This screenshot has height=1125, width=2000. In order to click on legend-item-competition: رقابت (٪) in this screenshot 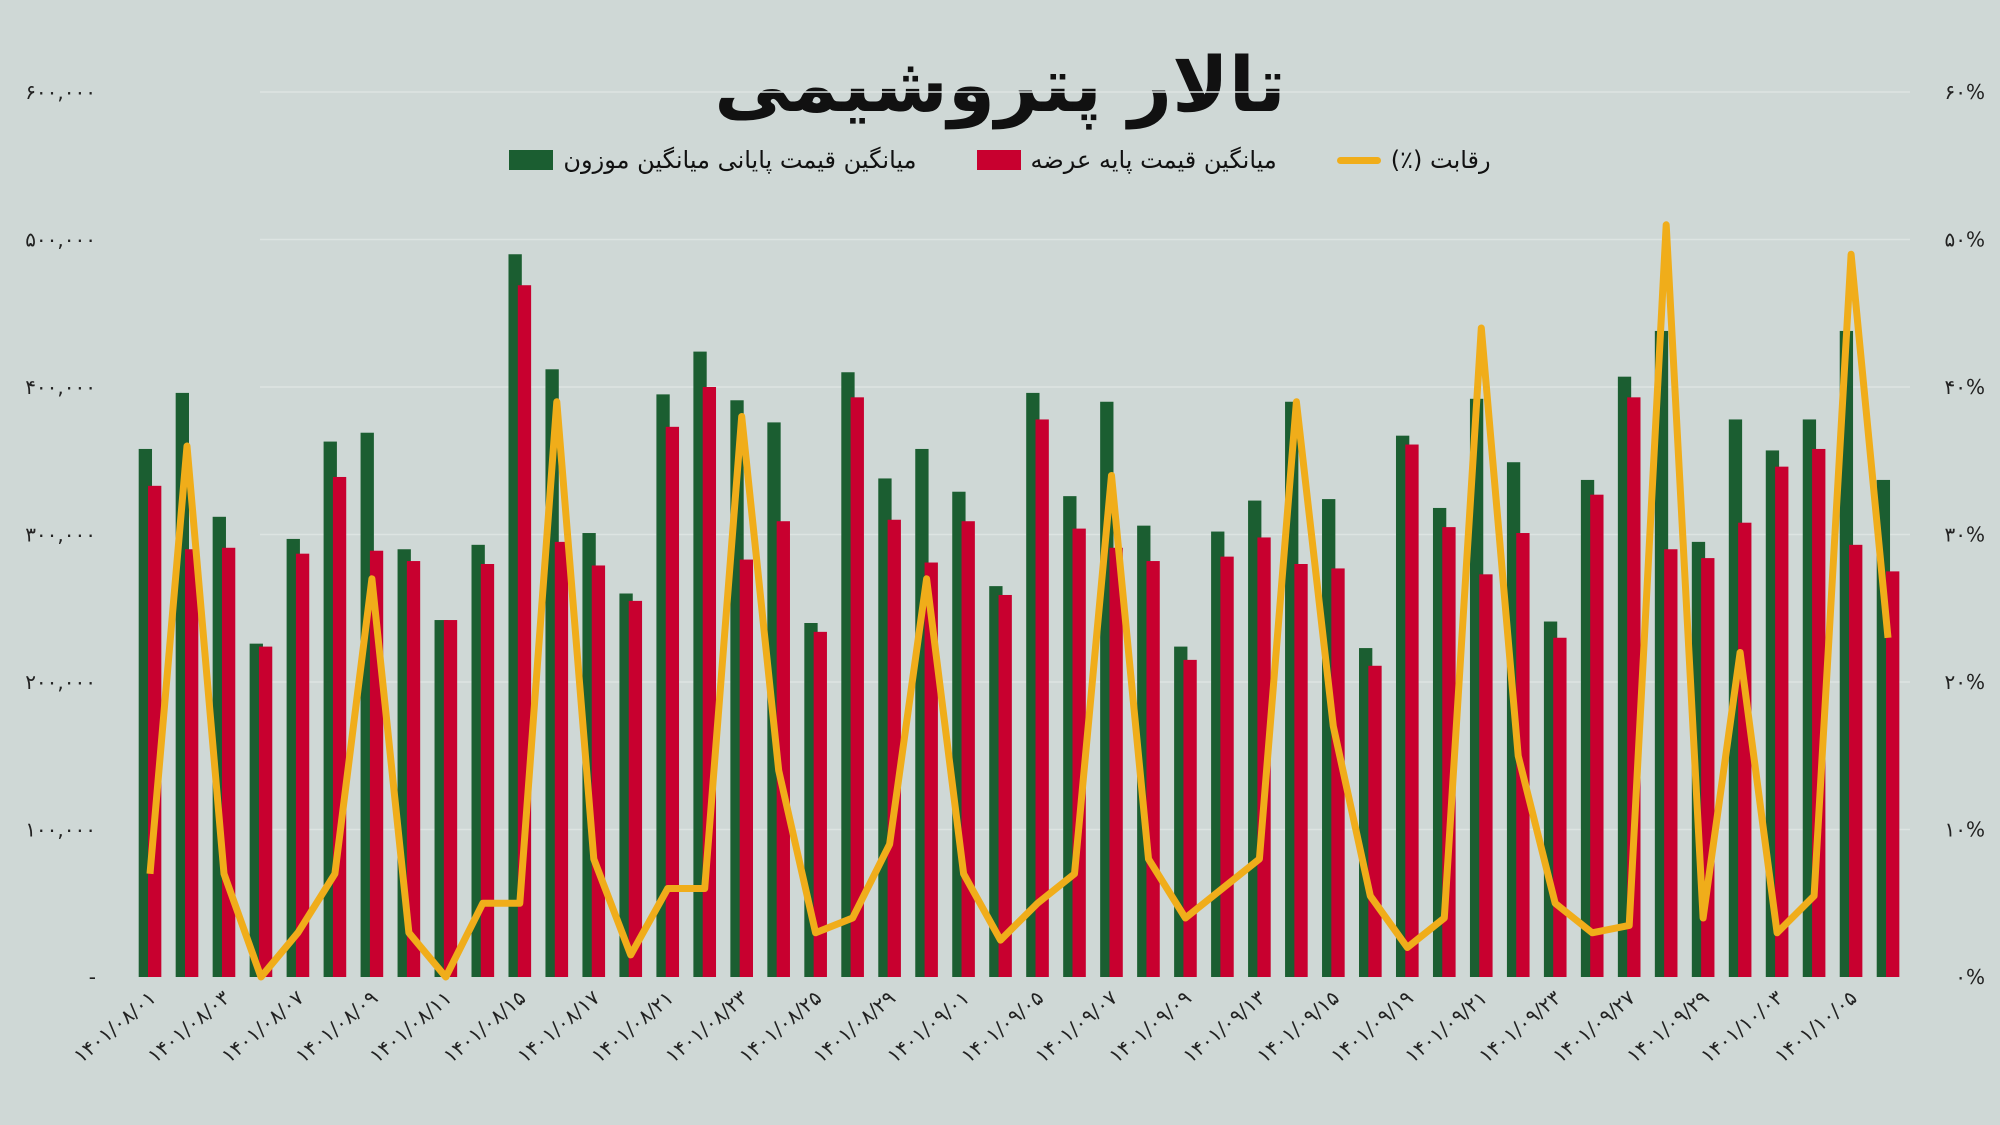, I will do `click(1413, 160)`.